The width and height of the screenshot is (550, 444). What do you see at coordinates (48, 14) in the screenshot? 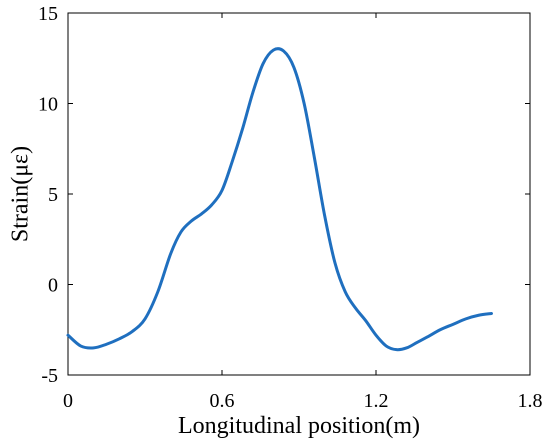
I see `y-tick-label: 15` at bounding box center [48, 14].